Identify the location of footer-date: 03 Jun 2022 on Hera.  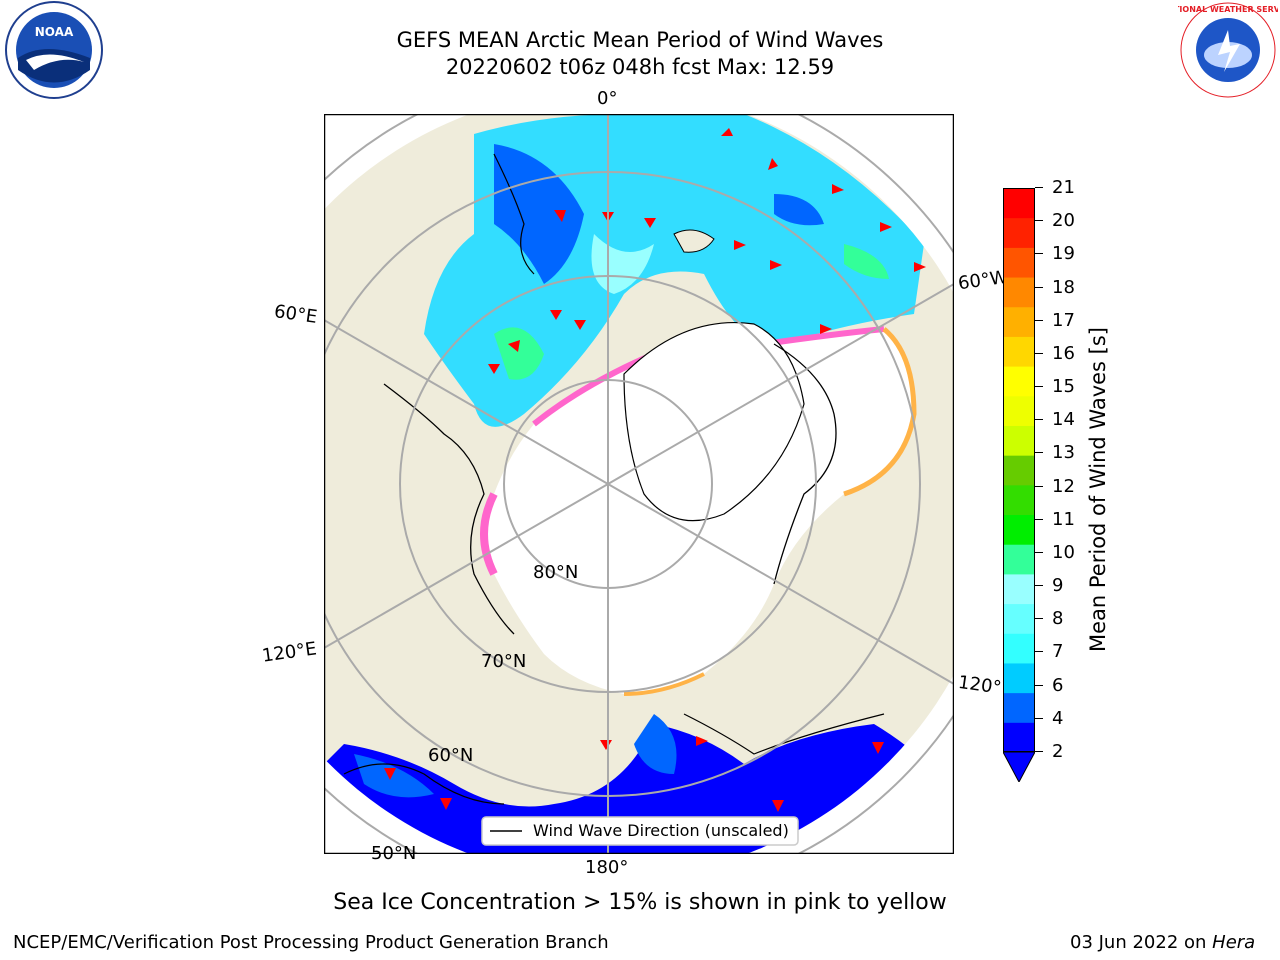
(1162, 942).